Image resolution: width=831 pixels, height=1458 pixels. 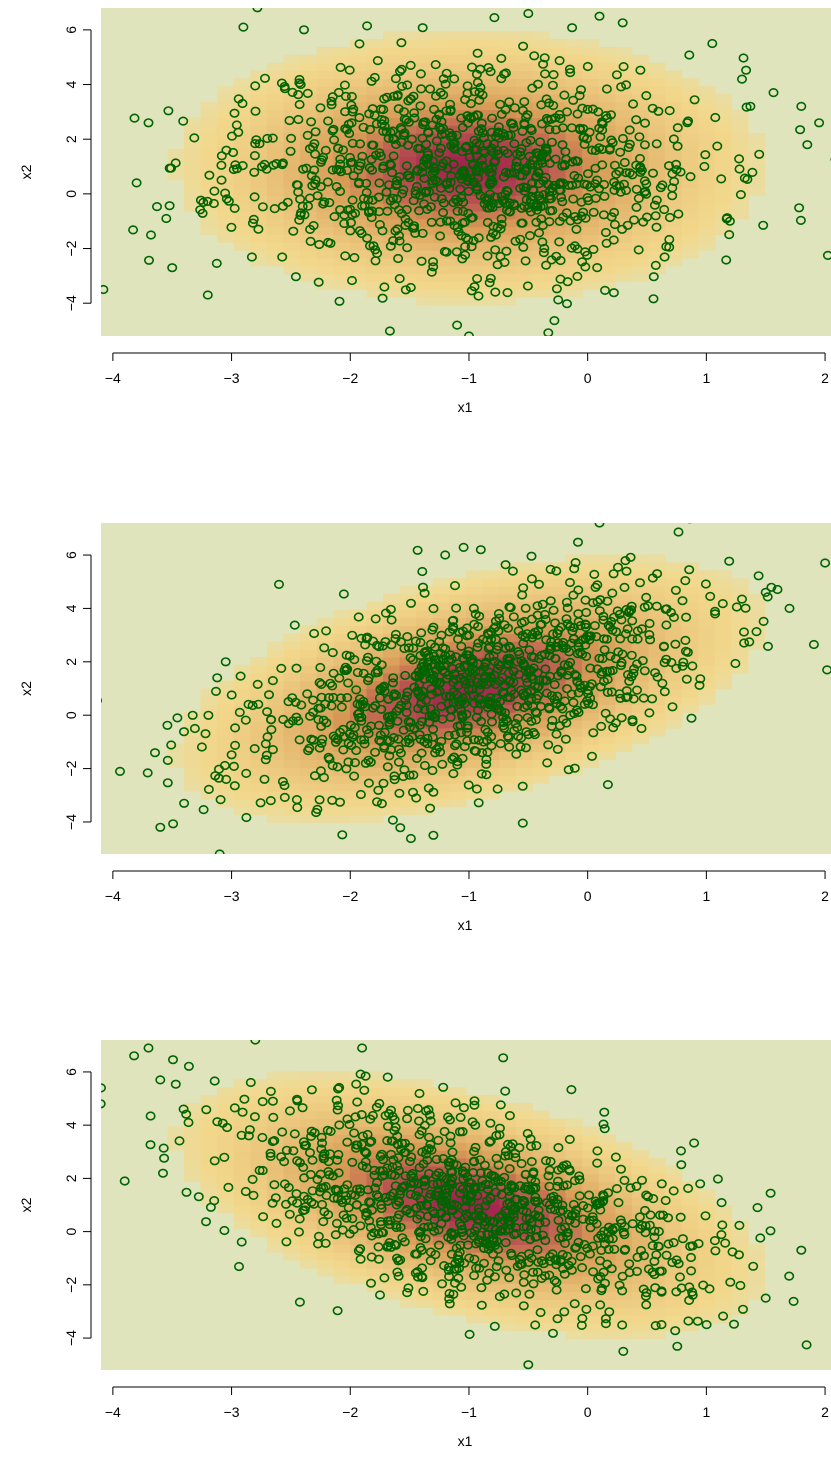 I want to click on x-tick-label: −2, so click(x=350, y=896).